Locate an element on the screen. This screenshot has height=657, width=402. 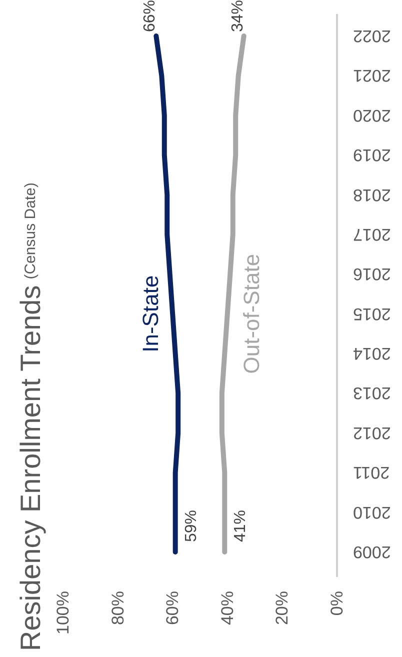
y-tick-label: 2018 is located at coordinates (372, 194).